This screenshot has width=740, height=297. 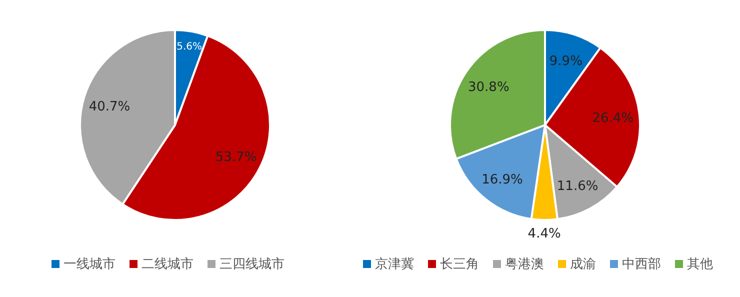 What do you see at coordinates (613, 118) in the screenshot?
I see `data-label: 26.4%` at bounding box center [613, 118].